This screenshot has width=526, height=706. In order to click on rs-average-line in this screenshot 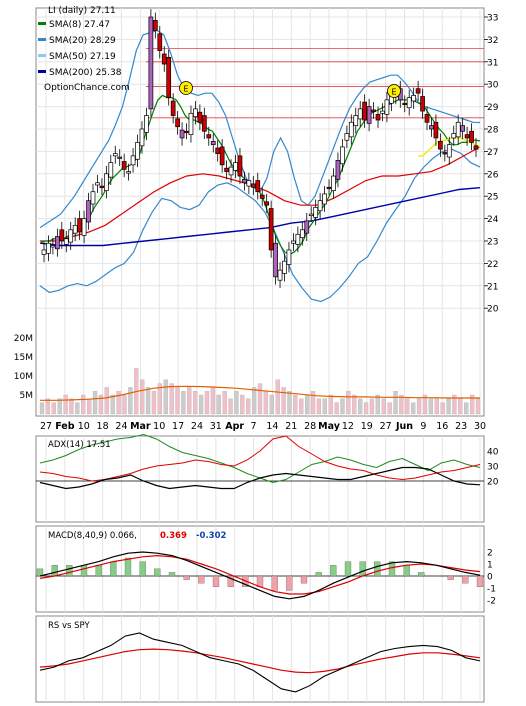, I will do `click(260, 661)`.